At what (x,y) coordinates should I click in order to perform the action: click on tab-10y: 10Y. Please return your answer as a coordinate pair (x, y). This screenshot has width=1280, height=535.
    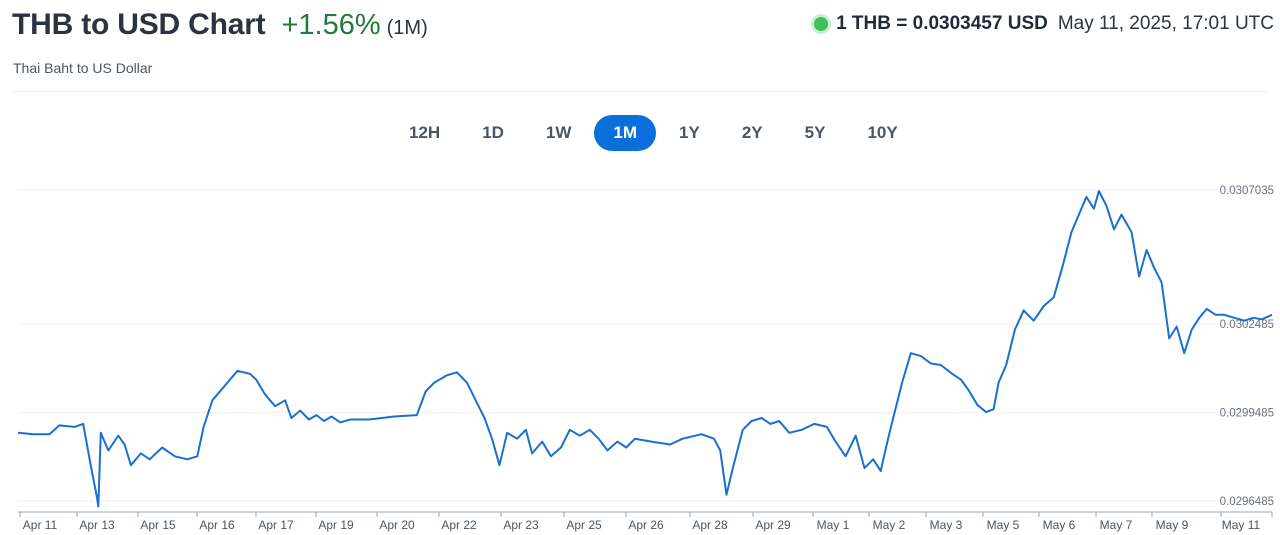
    Looking at the image, I should click on (882, 132).